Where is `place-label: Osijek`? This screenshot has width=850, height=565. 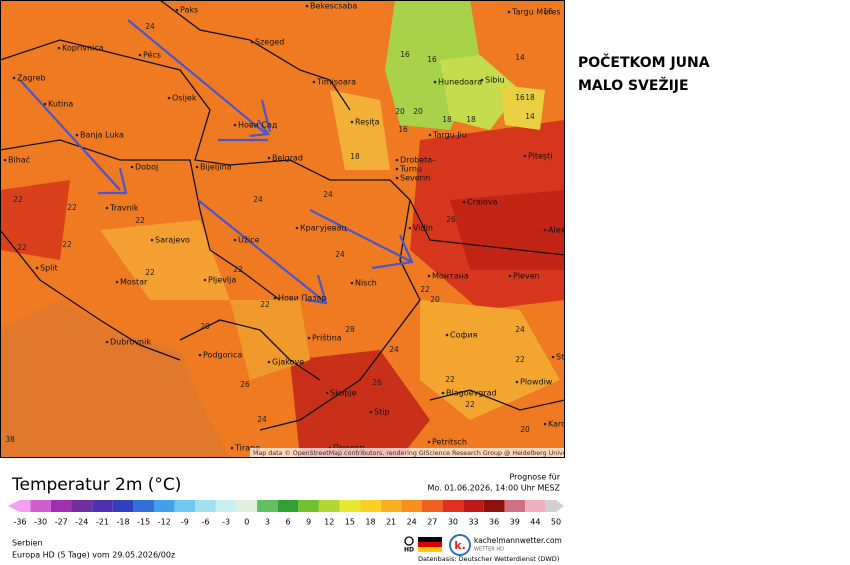
place-label: Osijek is located at coordinates (184, 98).